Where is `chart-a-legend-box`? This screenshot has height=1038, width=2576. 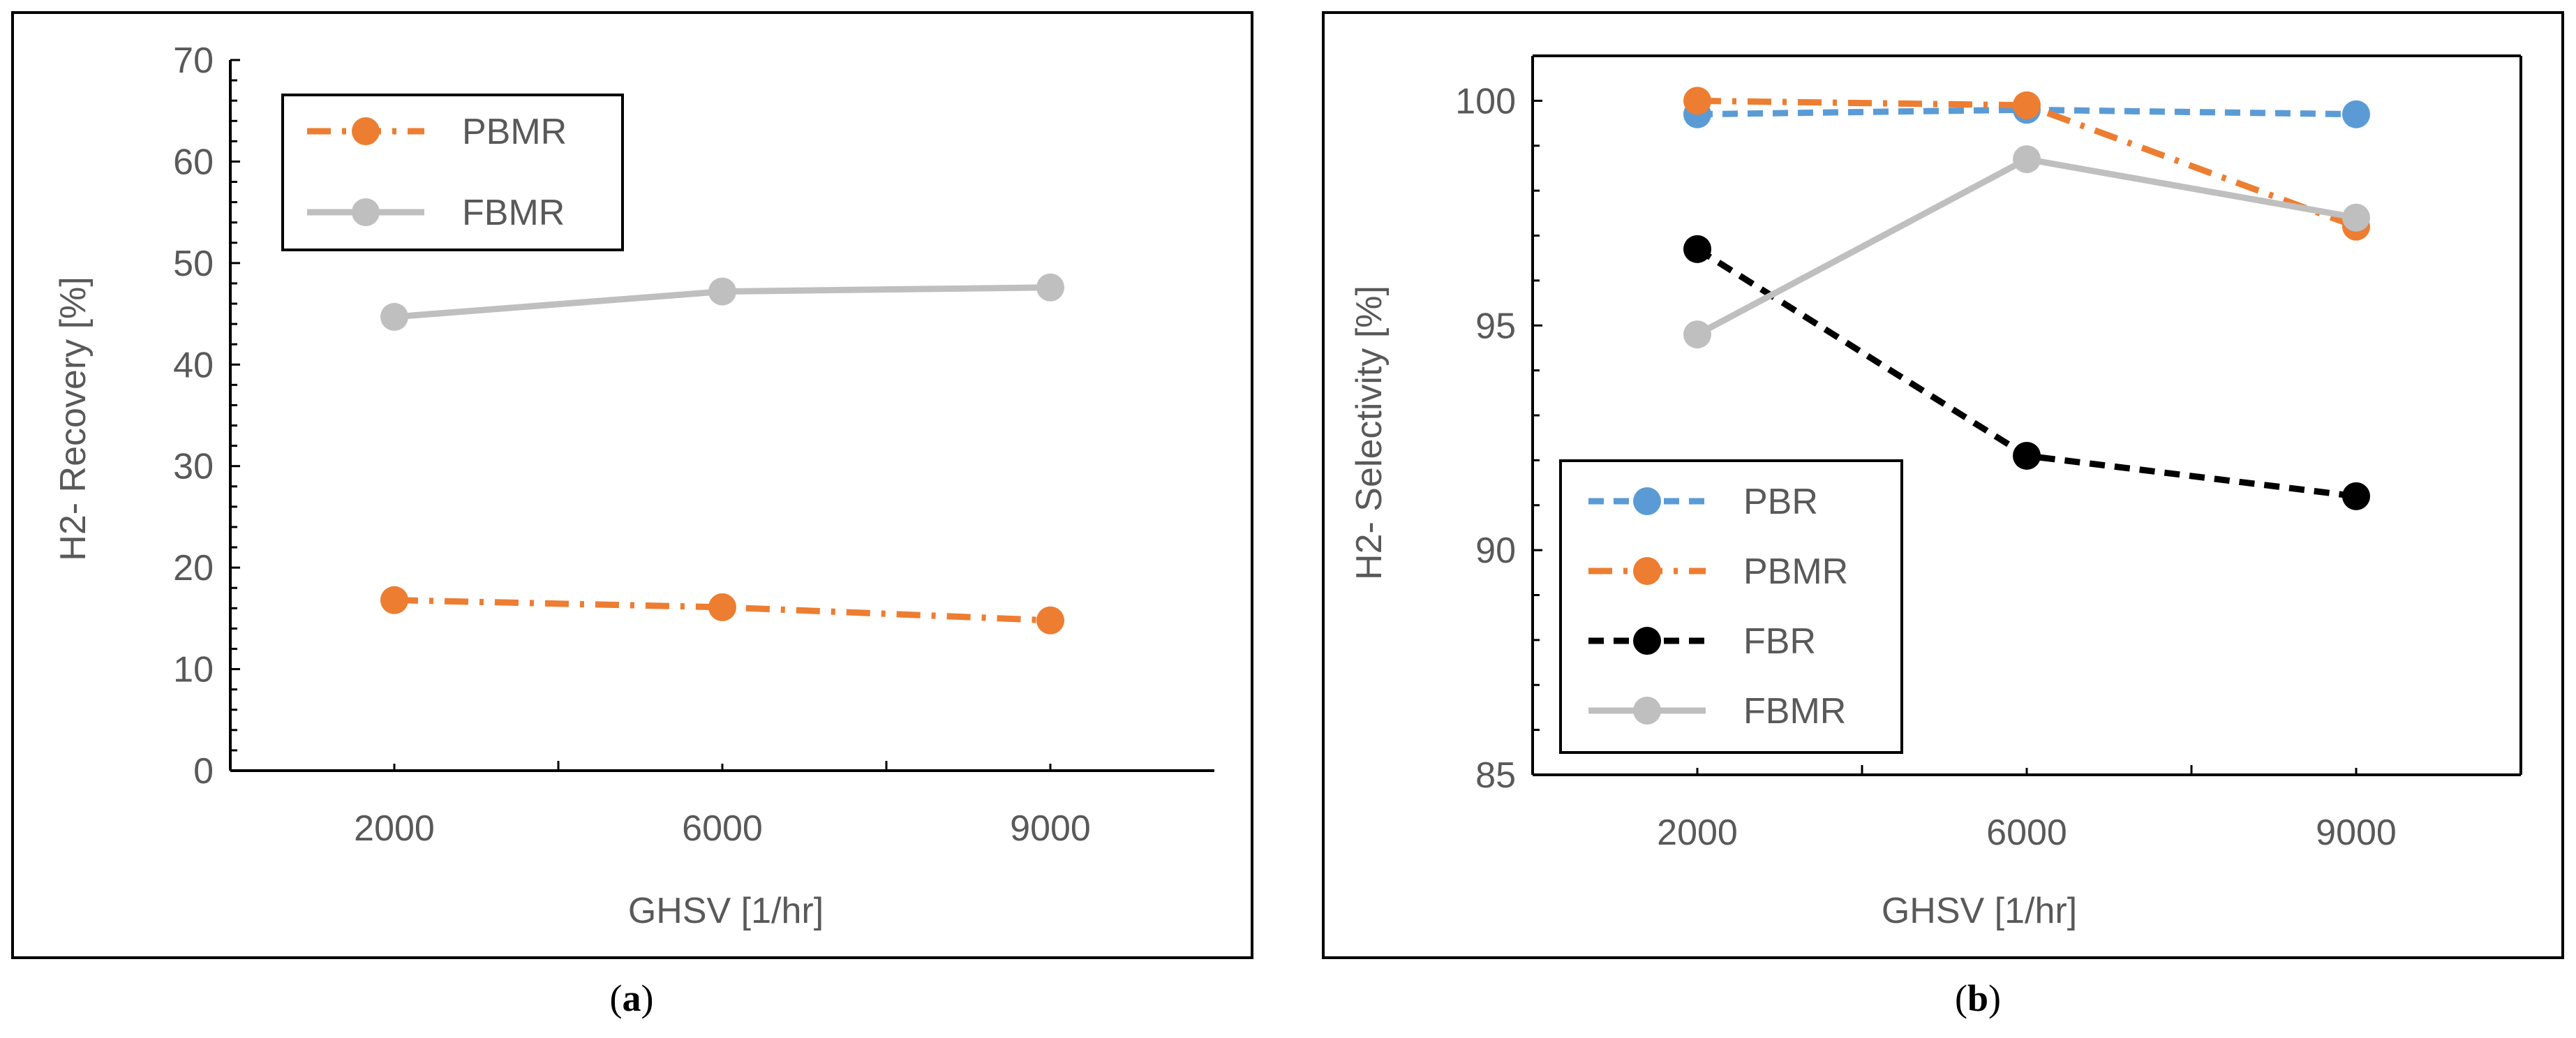 chart-a-legend-box is located at coordinates (453, 172).